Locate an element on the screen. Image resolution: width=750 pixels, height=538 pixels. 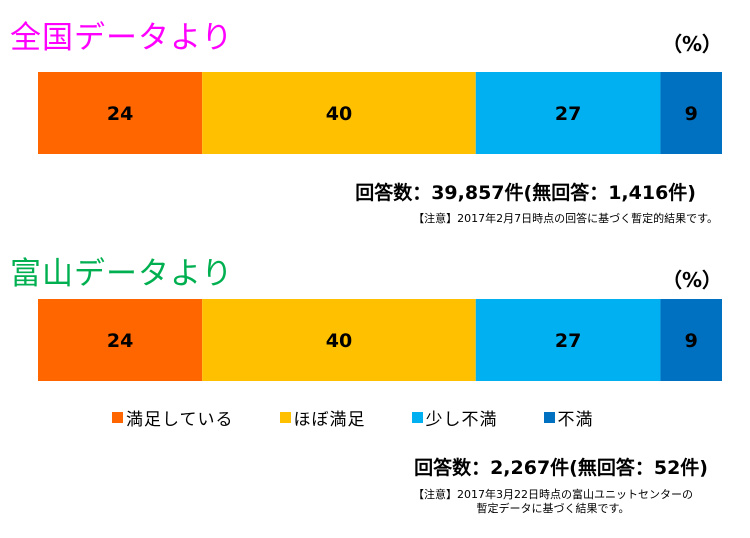
legend-item: 満足している is located at coordinates (173, 417).